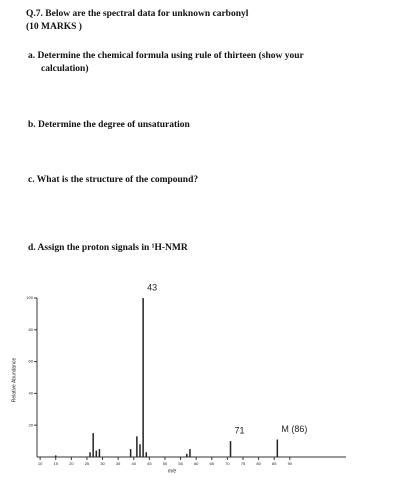  I want to click on x-tick-label: 30, so click(102, 463).